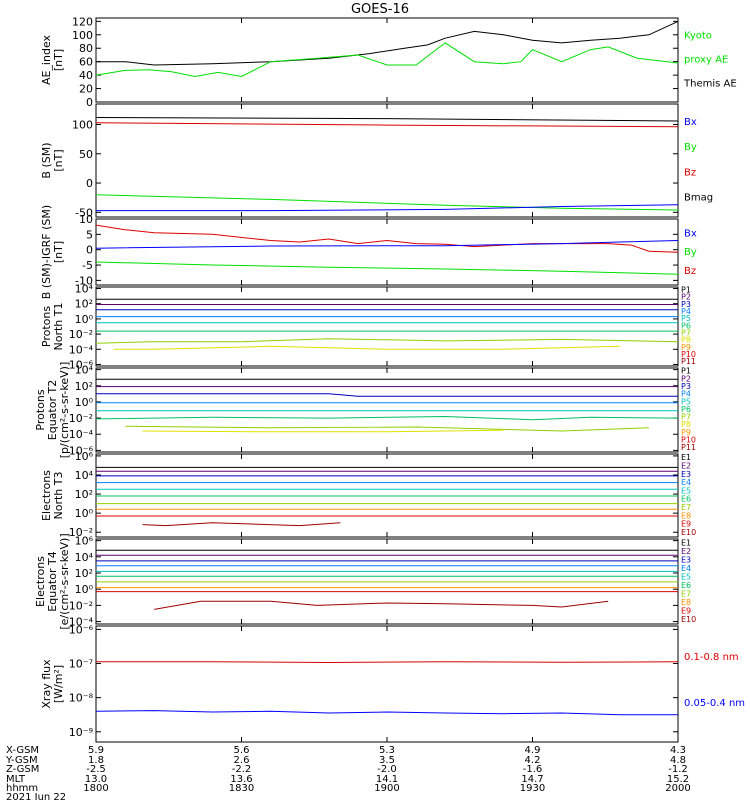 The height and width of the screenshot is (800, 750). What do you see at coordinates (686, 401) in the screenshot?
I see `legend-entry: P5` at bounding box center [686, 401].